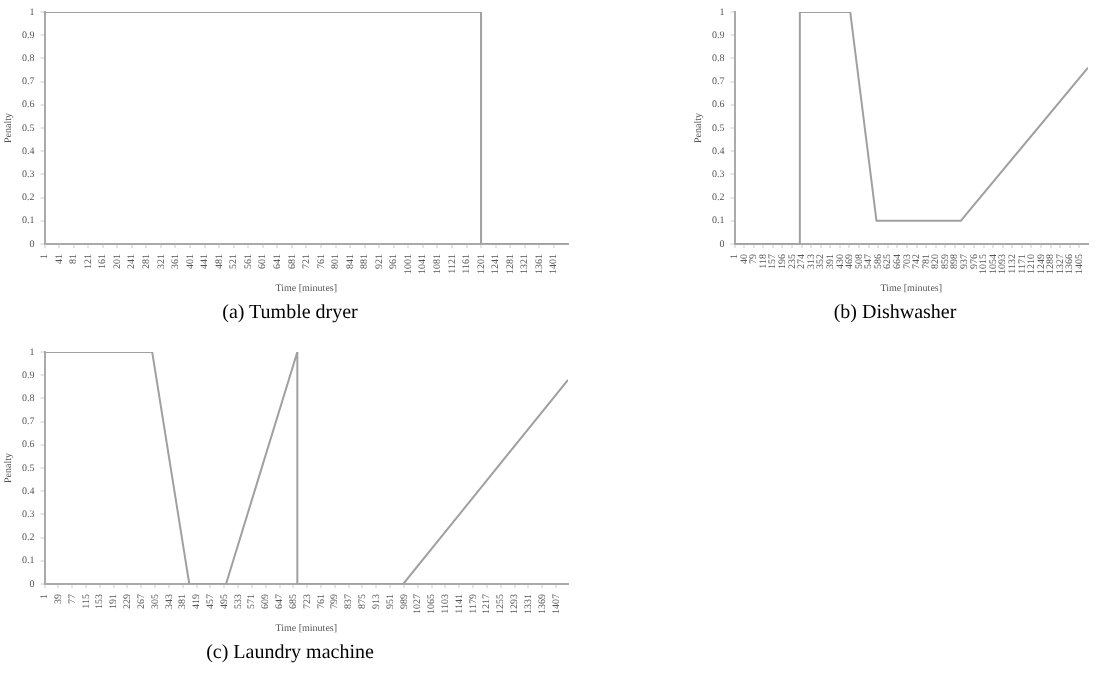 The width and height of the screenshot is (1100, 680). I want to click on text: (b) Dishwasher, so click(895, 313).